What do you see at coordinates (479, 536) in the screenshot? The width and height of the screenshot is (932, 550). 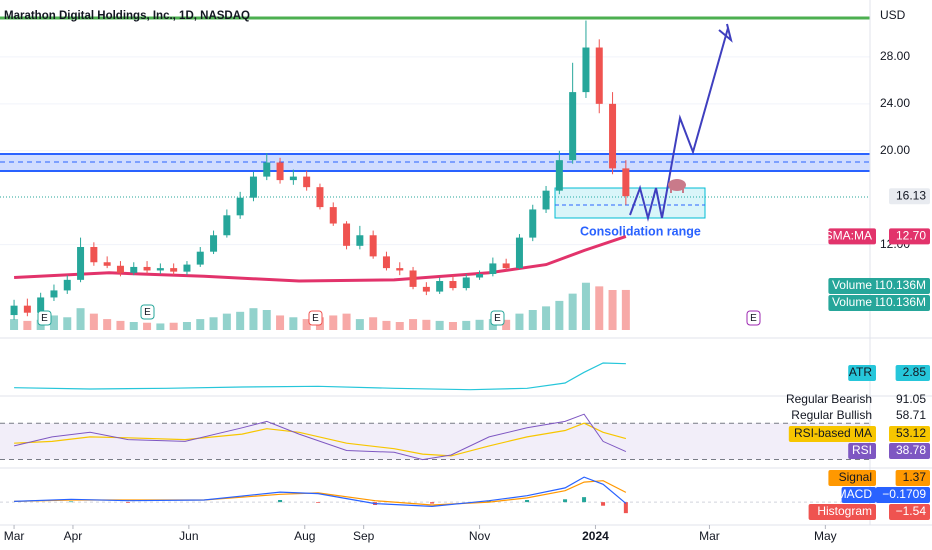 I see `x-tick-label: Nov` at bounding box center [479, 536].